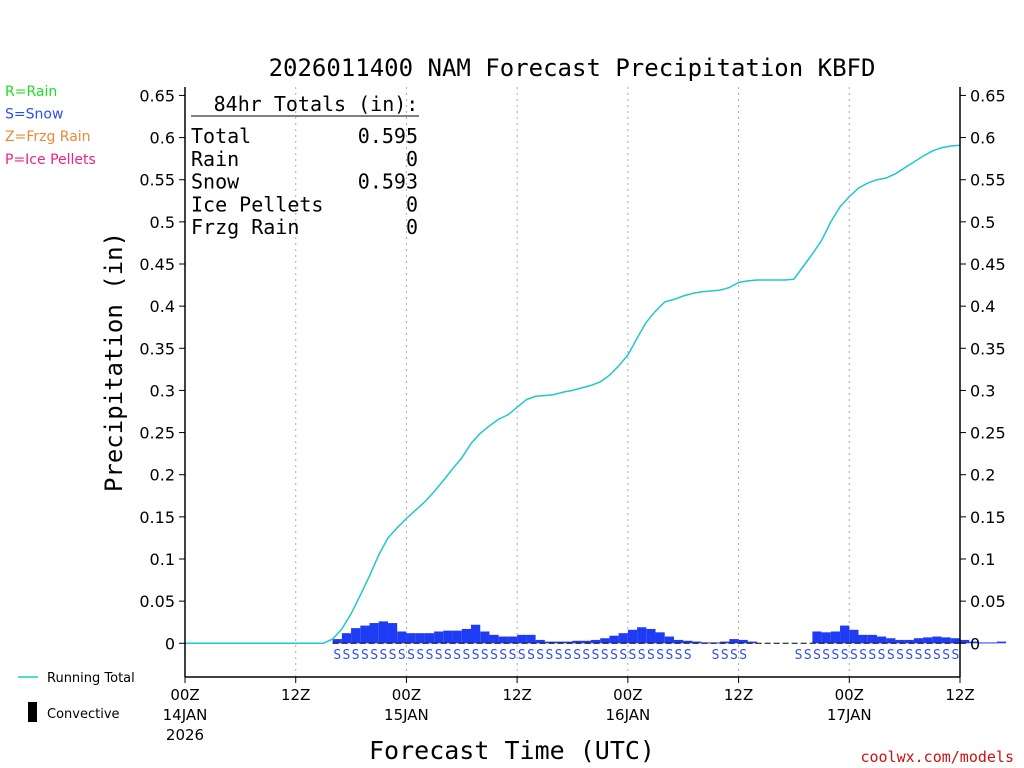 The width and height of the screenshot is (1024, 768). Describe the element at coordinates (669, 632) in the screenshot. I see `hourly-precip-bars` at that location.